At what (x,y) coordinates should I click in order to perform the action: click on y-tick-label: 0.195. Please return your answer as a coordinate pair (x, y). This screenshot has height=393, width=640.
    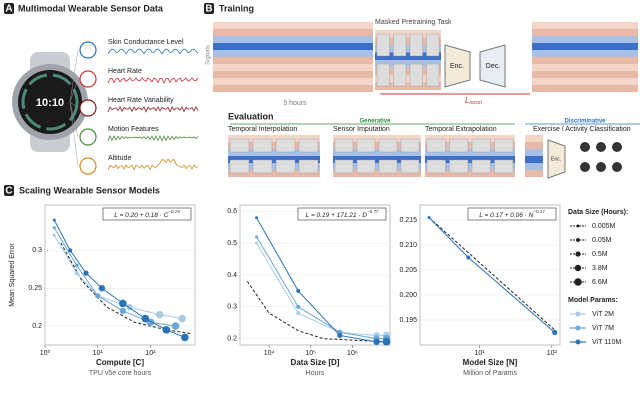
    Looking at the image, I should click on (408, 320).